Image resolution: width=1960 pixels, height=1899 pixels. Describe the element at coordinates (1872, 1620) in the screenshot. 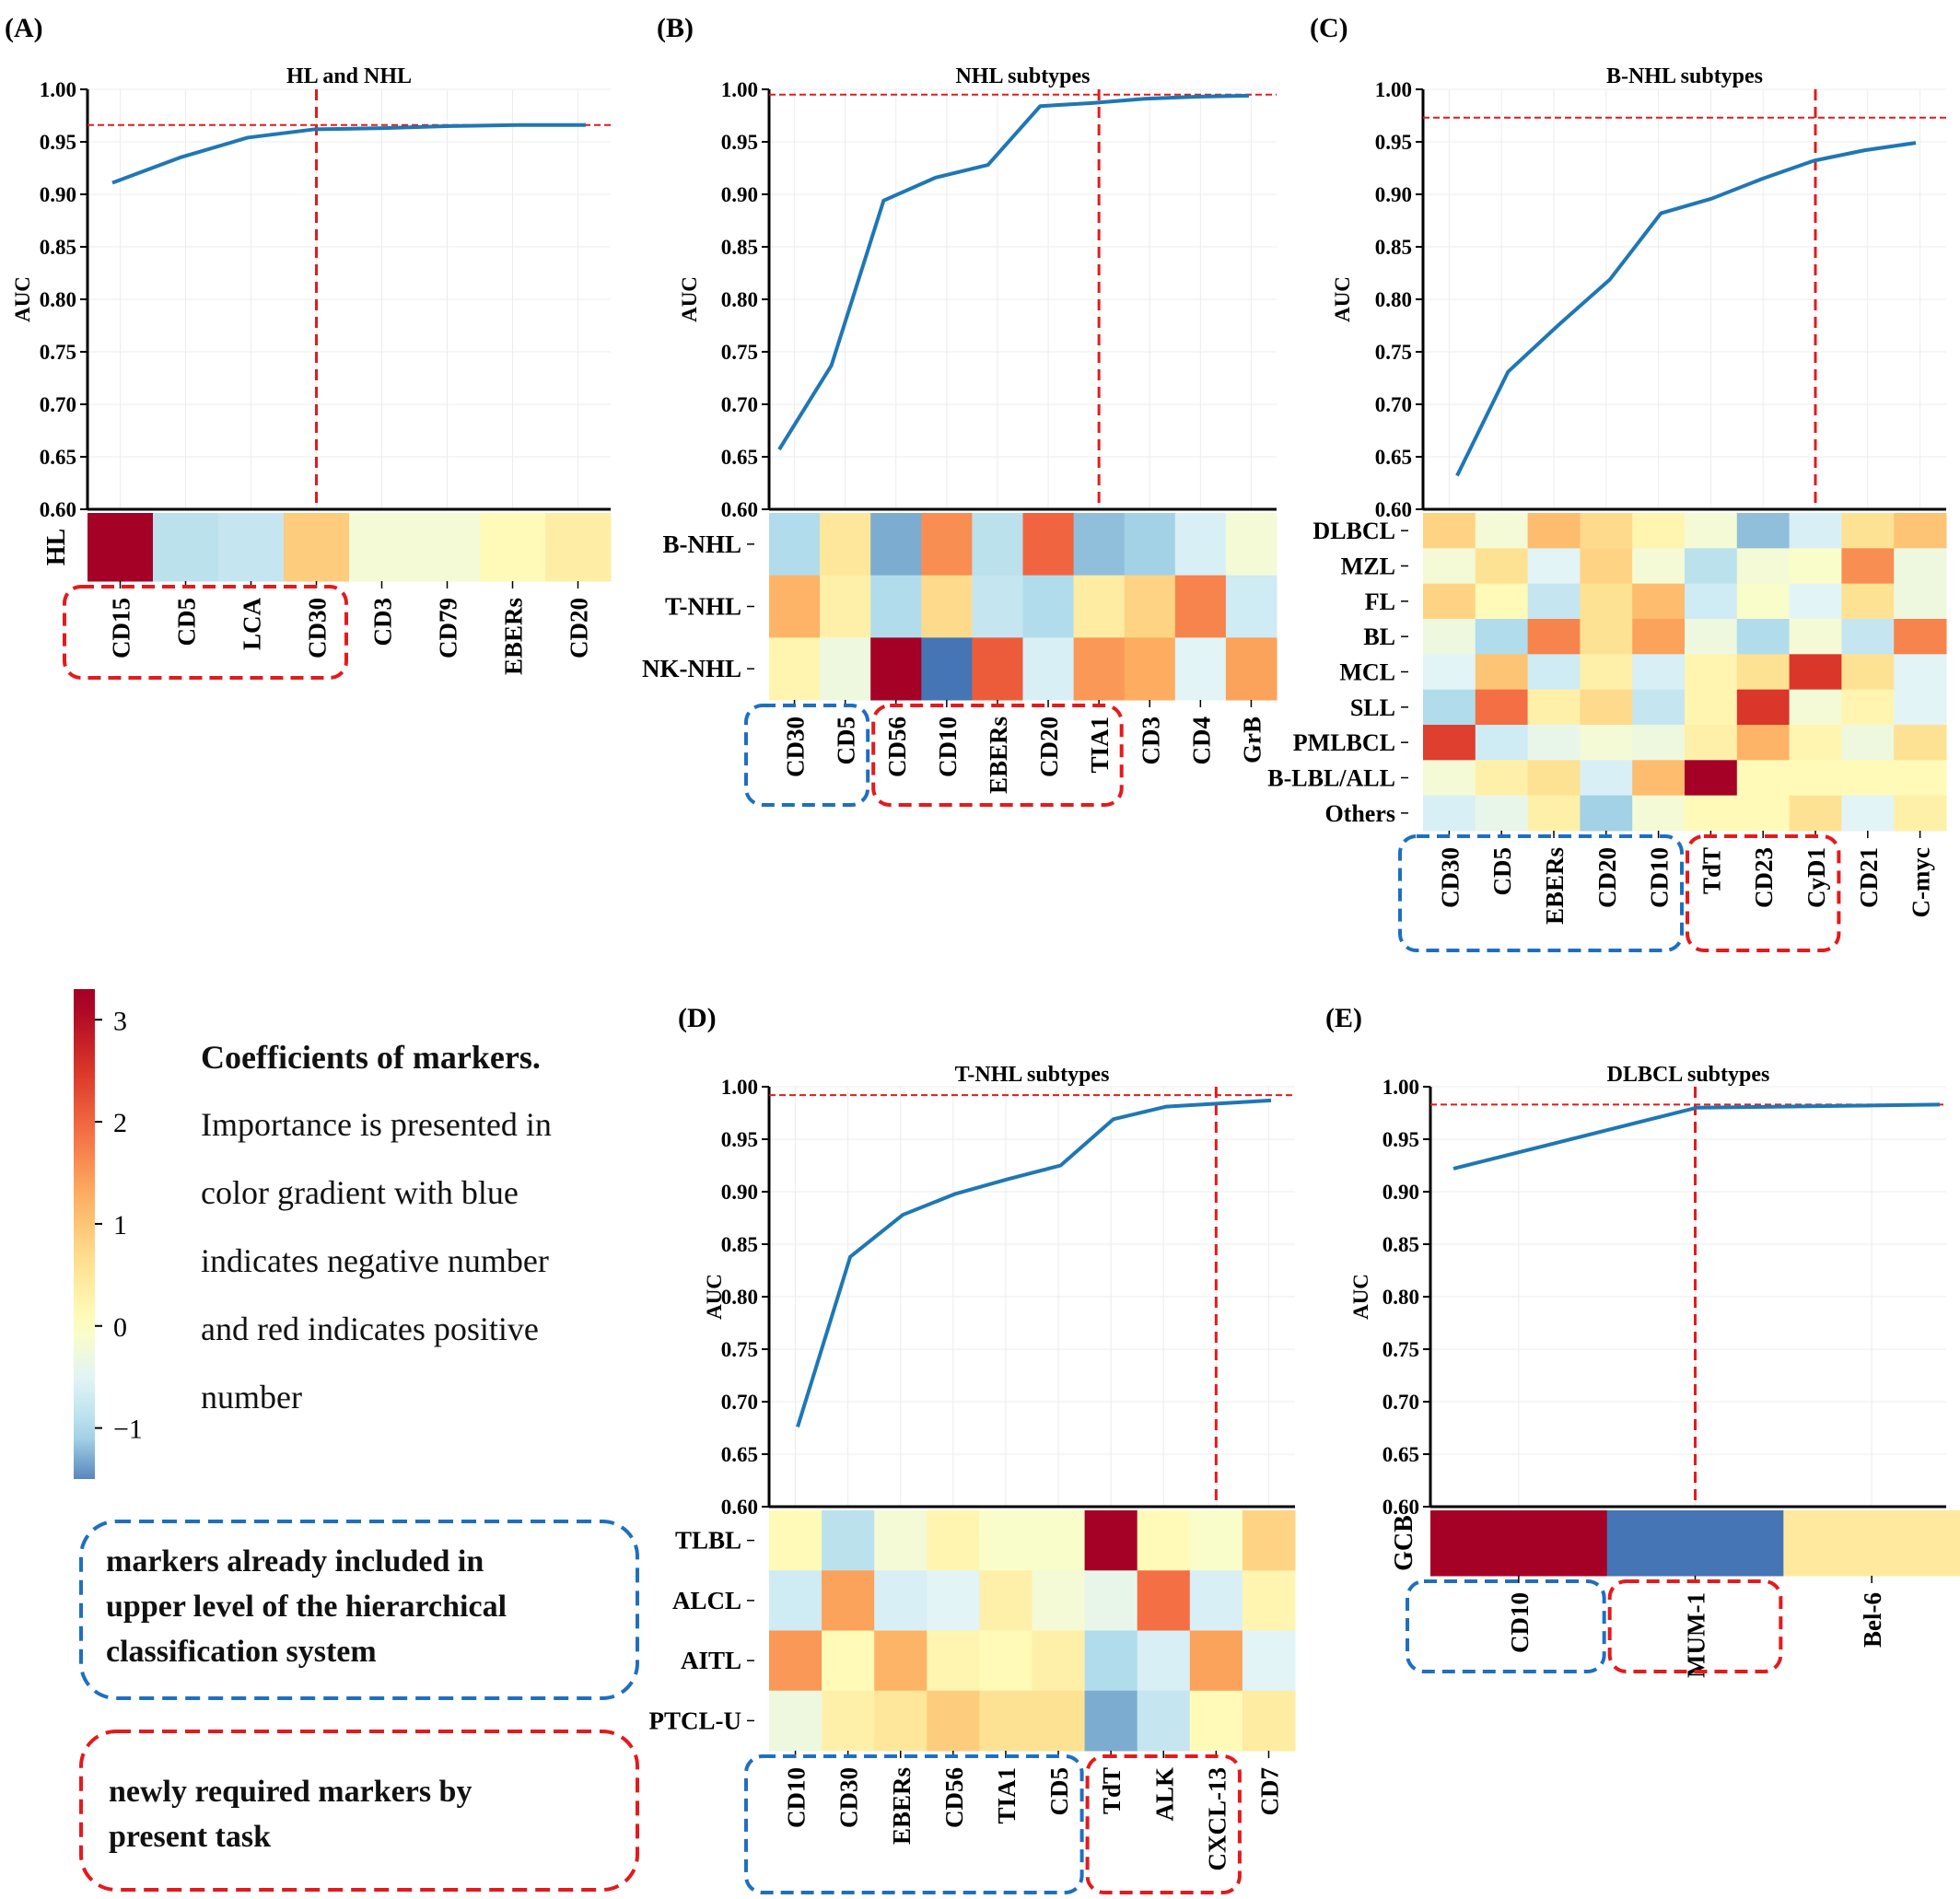

I see `heatmap-col-label: Bel-6` at that location.